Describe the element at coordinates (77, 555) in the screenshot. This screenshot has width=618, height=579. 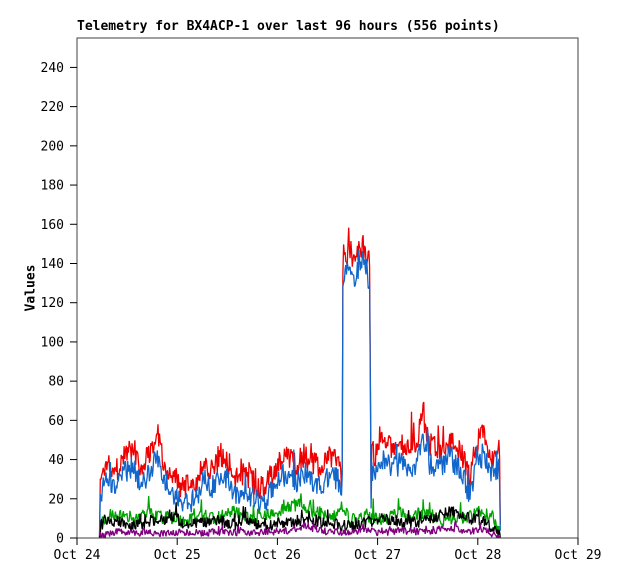
I see `x-tick-label: Oct 24` at that location.